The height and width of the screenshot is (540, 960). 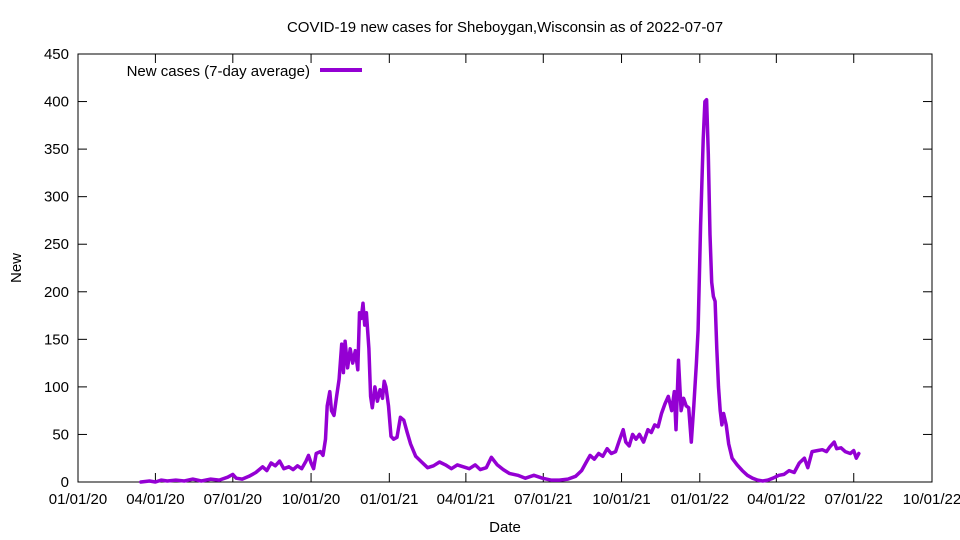 What do you see at coordinates (218, 71) in the screenshot?
I see `legend-label: New cases (7-day average)` at bounding box center [218, 71].